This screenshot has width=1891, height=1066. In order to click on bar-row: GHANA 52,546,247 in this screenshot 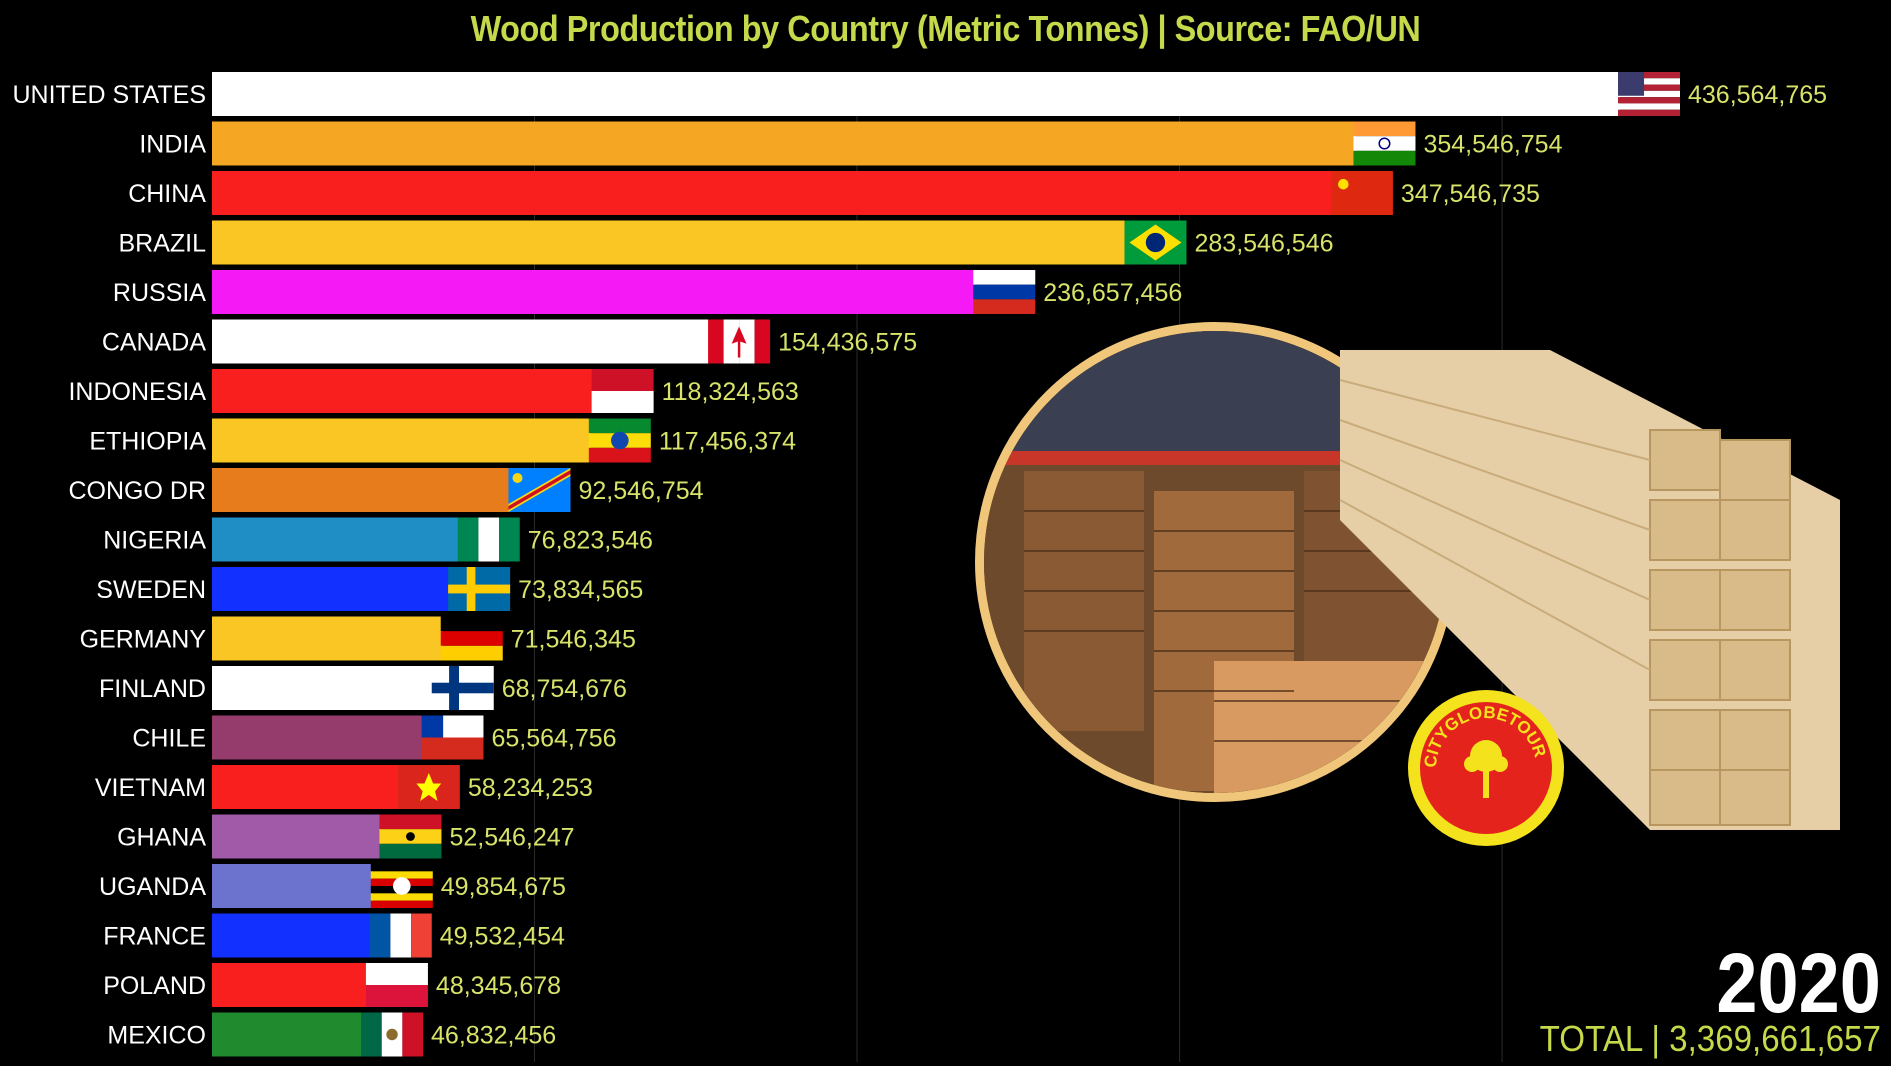, I will do `click(346, 836)`.